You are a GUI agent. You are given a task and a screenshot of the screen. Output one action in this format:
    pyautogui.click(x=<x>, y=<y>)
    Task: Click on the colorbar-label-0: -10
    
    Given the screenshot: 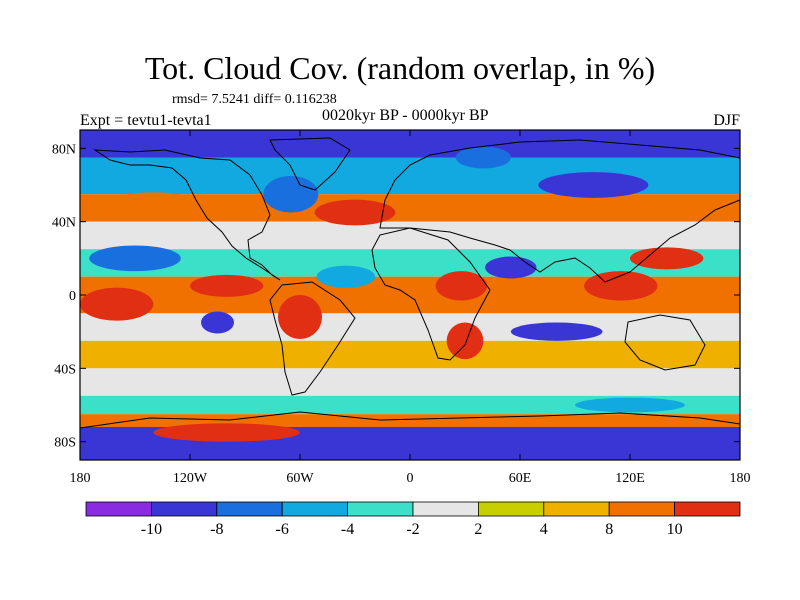 What is the action you would take?
    pyautogui.click(x=151, y=529)
    